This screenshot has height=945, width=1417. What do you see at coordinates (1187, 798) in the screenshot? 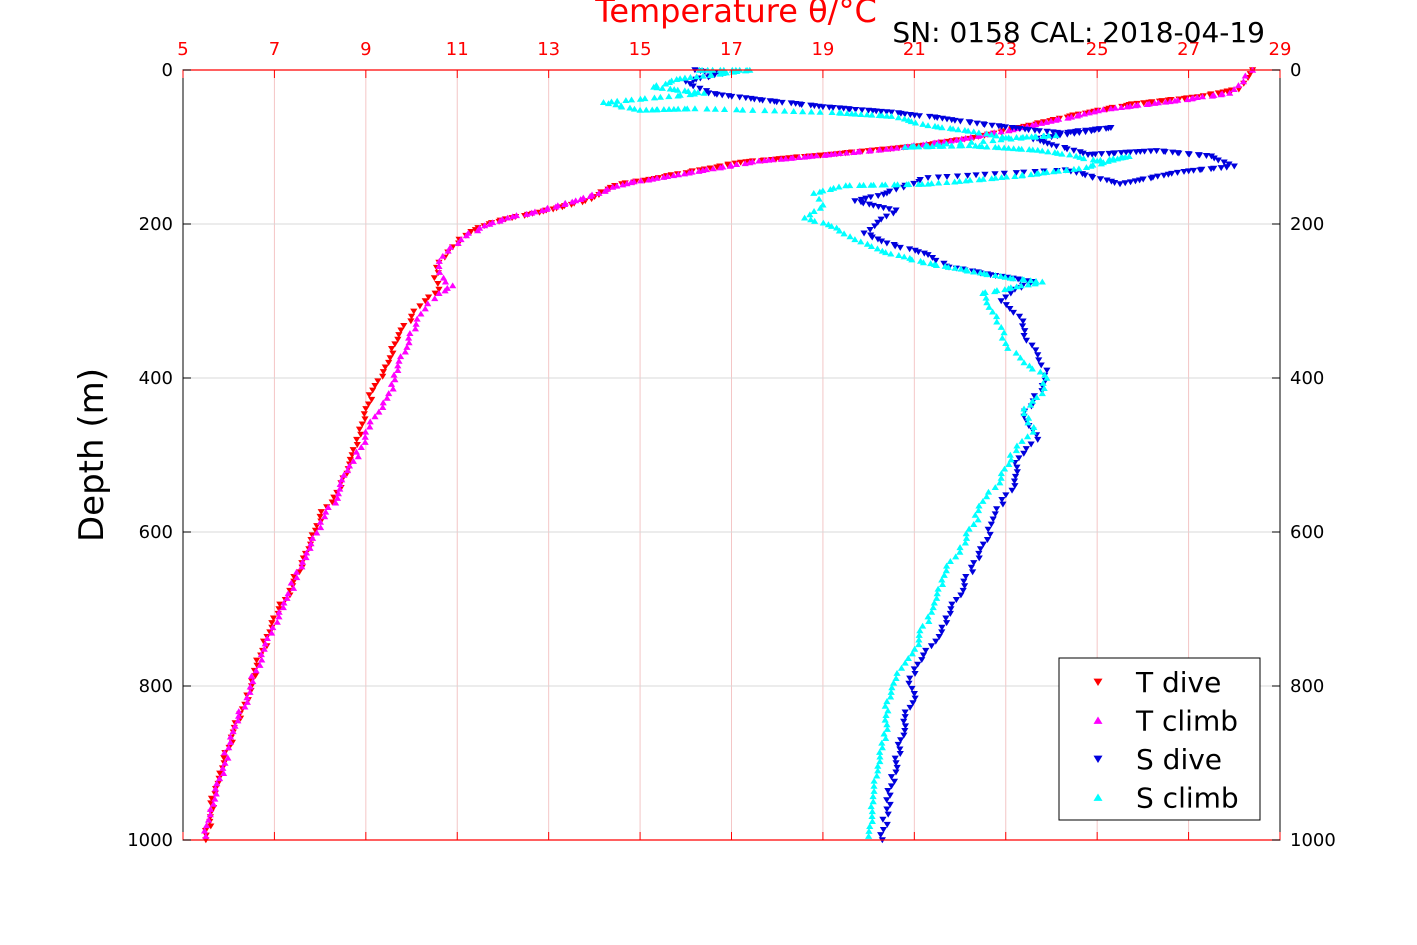
I see `legend-label: S climb` at bounding box center [1187, 798].